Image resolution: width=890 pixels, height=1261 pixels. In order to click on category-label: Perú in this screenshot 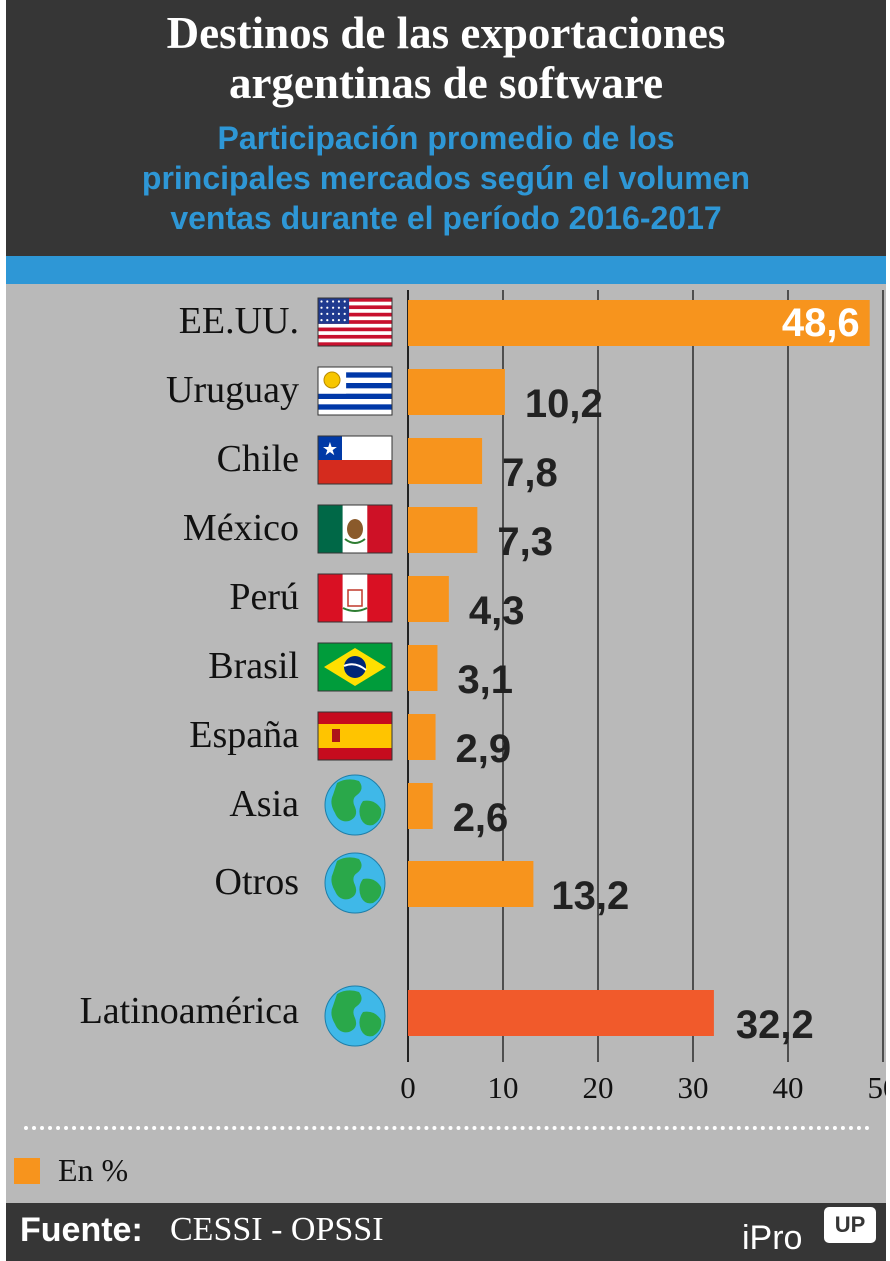, I will do `click(264, 597)`.